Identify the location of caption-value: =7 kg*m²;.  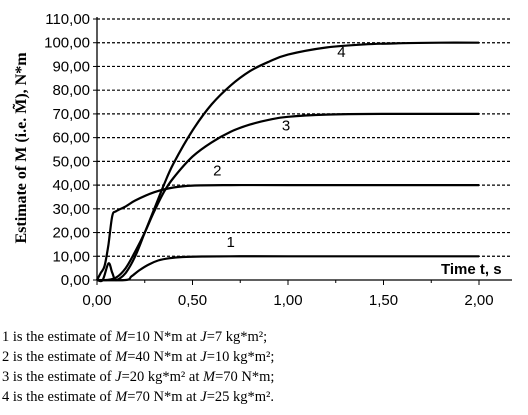
(237, 337).